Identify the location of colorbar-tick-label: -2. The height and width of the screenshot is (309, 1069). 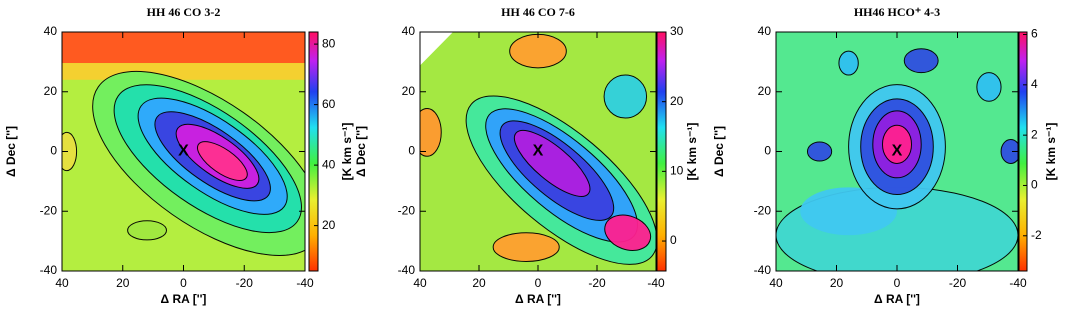
(1036, 235).